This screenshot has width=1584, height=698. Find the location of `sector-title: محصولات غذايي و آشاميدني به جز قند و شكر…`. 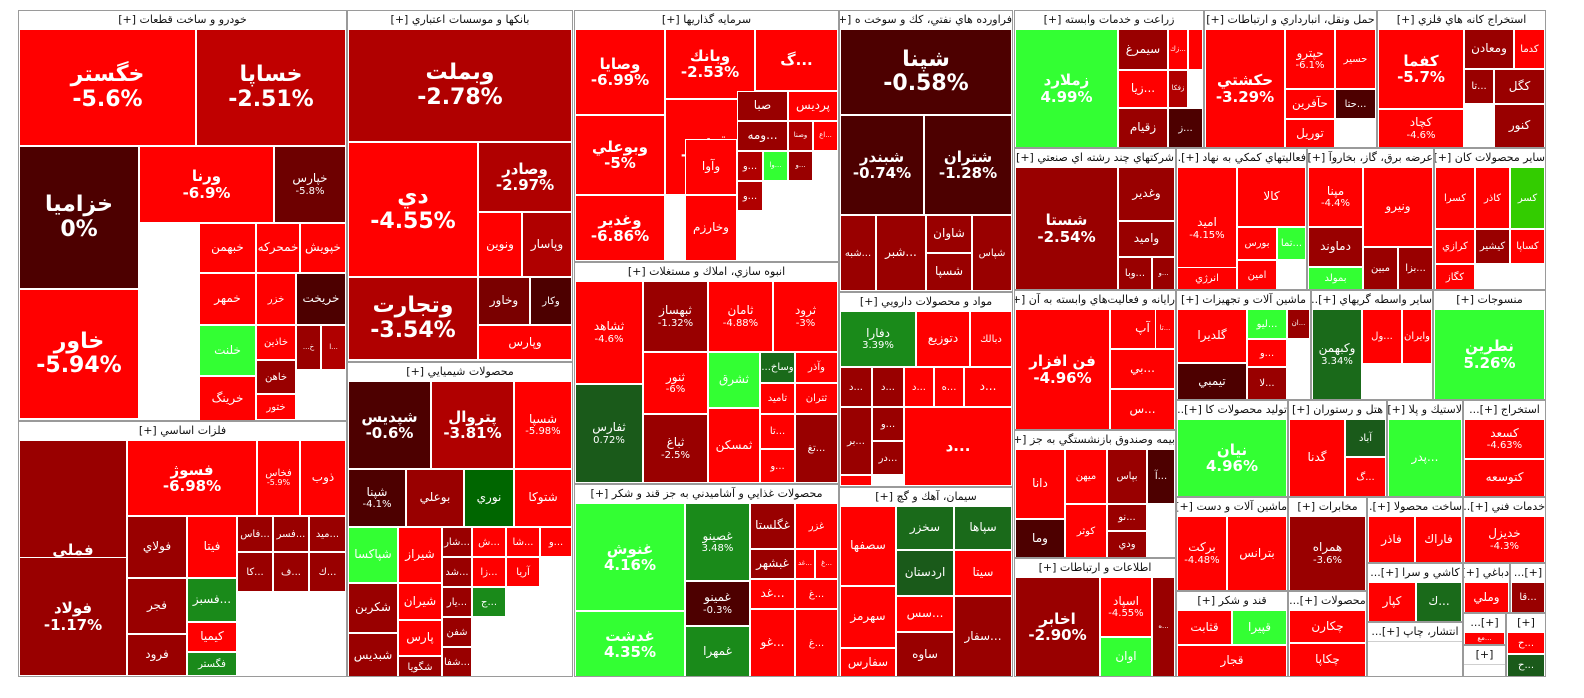

sector-title: محصولات غذايي و آشاميدني به جز قند و شكر… is located at coordinates (706, 494).